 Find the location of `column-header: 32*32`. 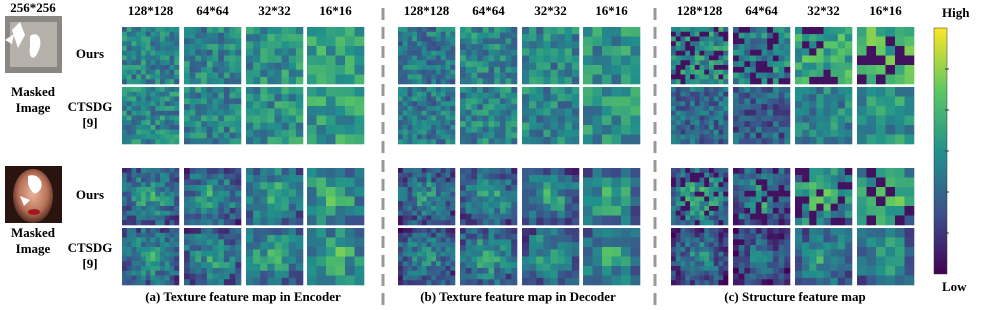

column-header: 32*32 is located at coordinates (823, 10).